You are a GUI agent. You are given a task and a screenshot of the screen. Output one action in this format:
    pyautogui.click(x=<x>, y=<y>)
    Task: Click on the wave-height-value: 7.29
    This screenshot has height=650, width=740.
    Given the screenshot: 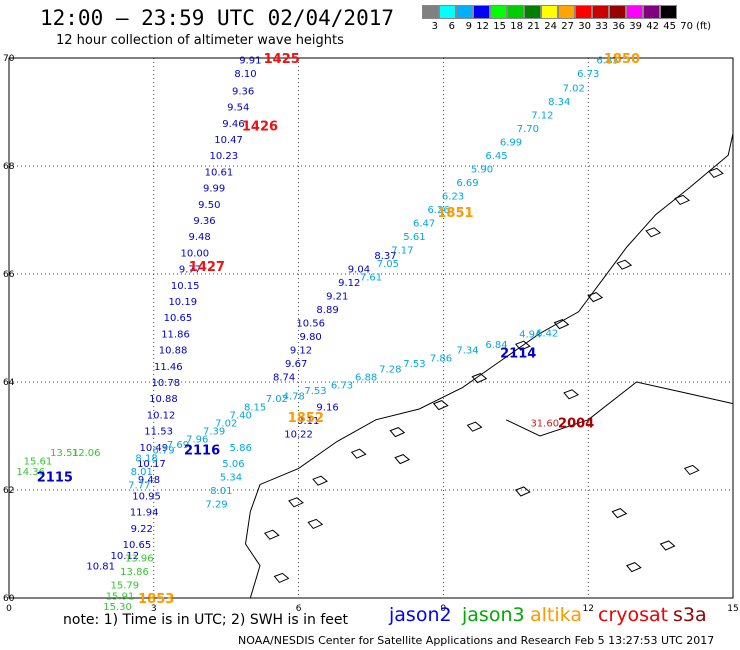 What is the action you would take?
    pyautogui.click(x=216, y=505)
    